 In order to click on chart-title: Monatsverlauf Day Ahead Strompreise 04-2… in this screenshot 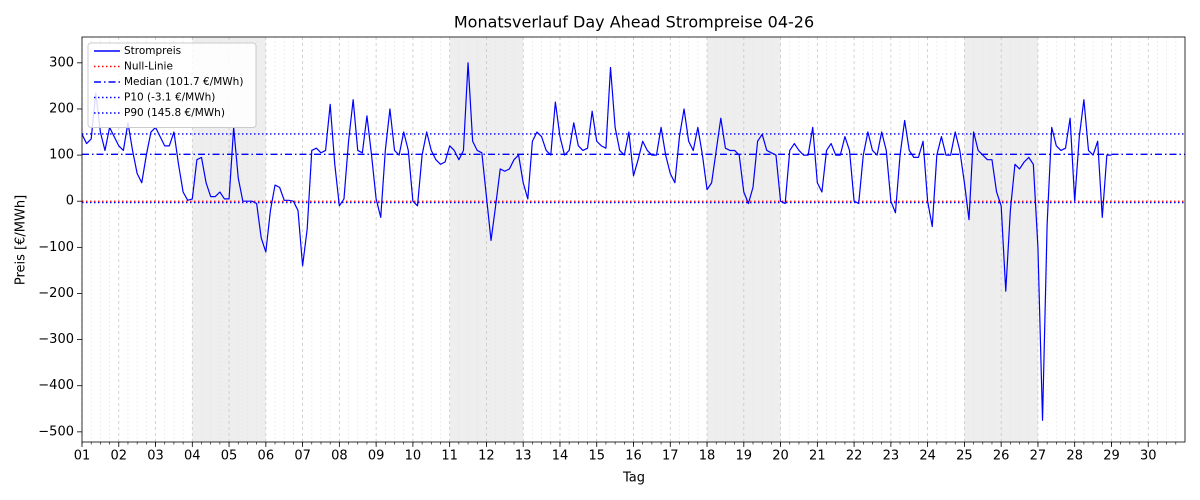, I will do `click(634, 22)`.